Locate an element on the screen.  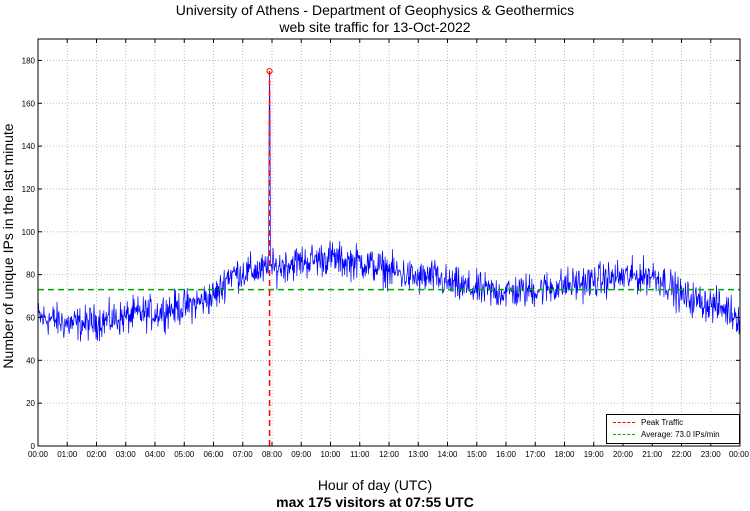
legend-entry-peak: Peak Traffic is located at coordinates (645, 422).